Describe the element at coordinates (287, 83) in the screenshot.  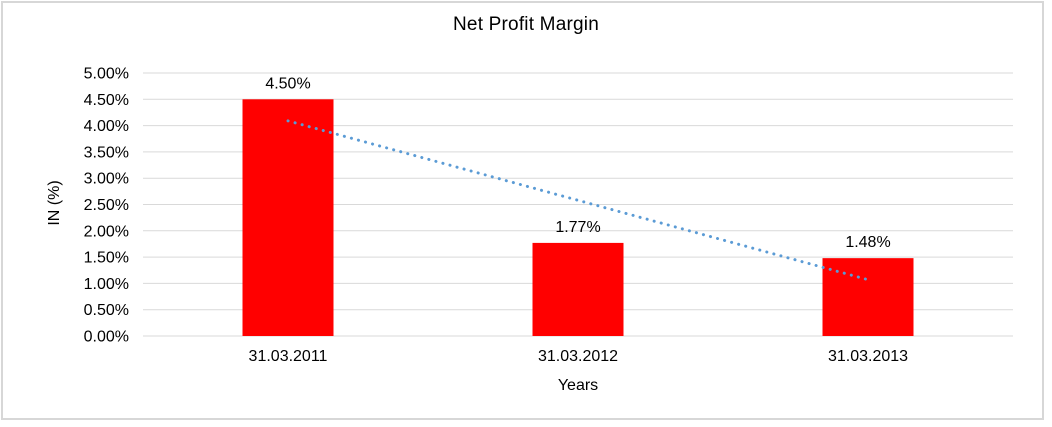
I see `bar-data-label: 4.50%` at that location.